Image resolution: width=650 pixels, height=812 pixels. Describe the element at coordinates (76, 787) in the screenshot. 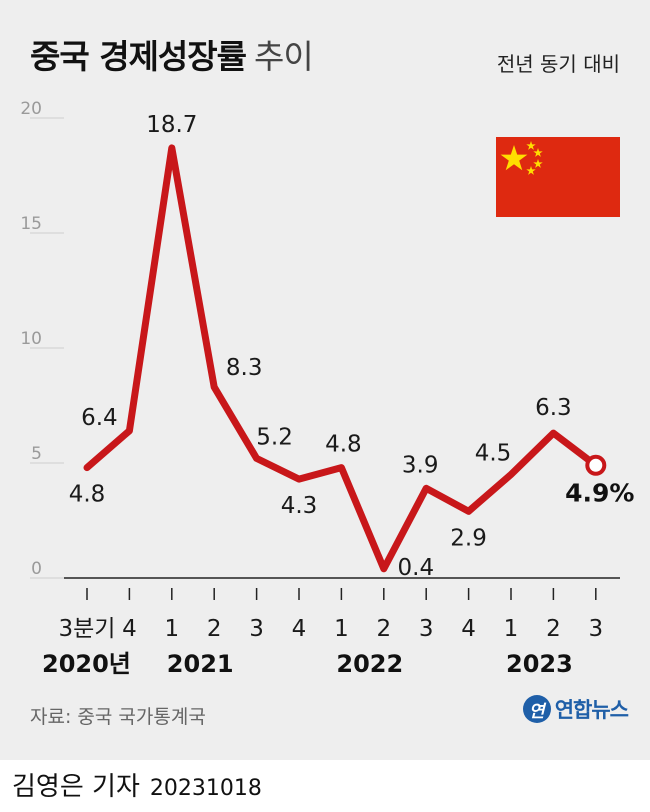

I see `reporter-name: 김영은 기자` at that location.